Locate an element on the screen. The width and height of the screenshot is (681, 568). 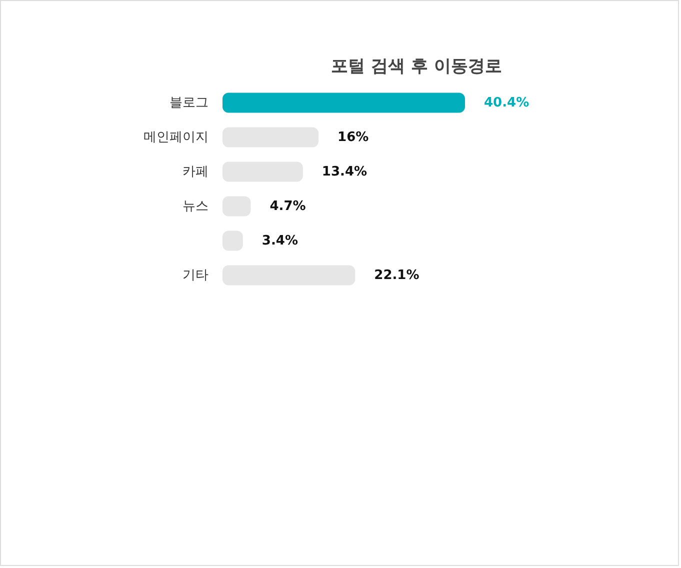
data-label: 13.4% is located at coordinates (345, 172).